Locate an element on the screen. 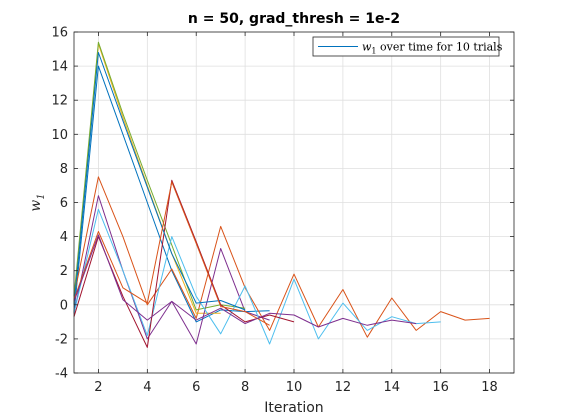 The width and height of the screenshot is (570, 420). y-tick-label: 6 is located at coordinates (64, 203).